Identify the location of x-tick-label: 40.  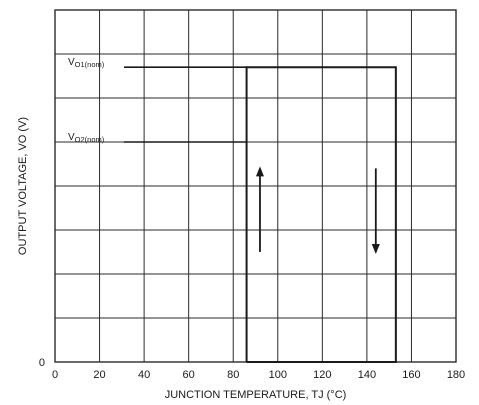
(144, 375).